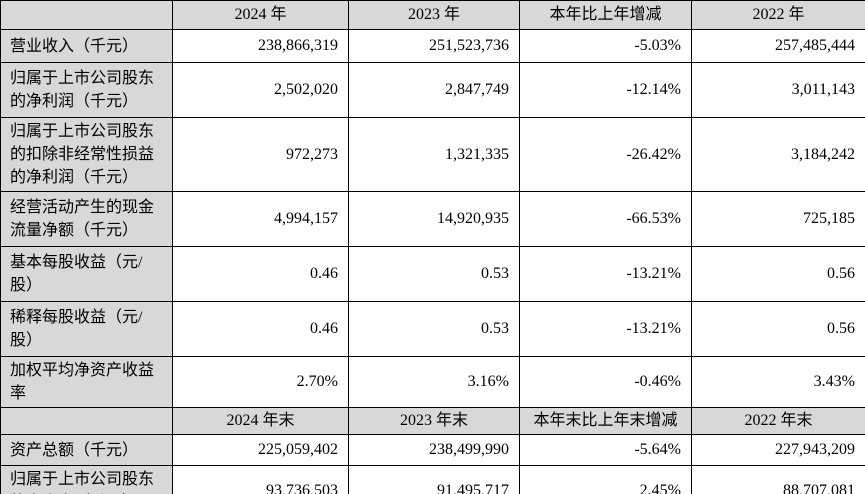 The height and width of the screenshot is (494, 865). Describe the element at coordinates (86, 382) in the screenshot. I see `row-label: 加权平均净资产收益 率` at that location.